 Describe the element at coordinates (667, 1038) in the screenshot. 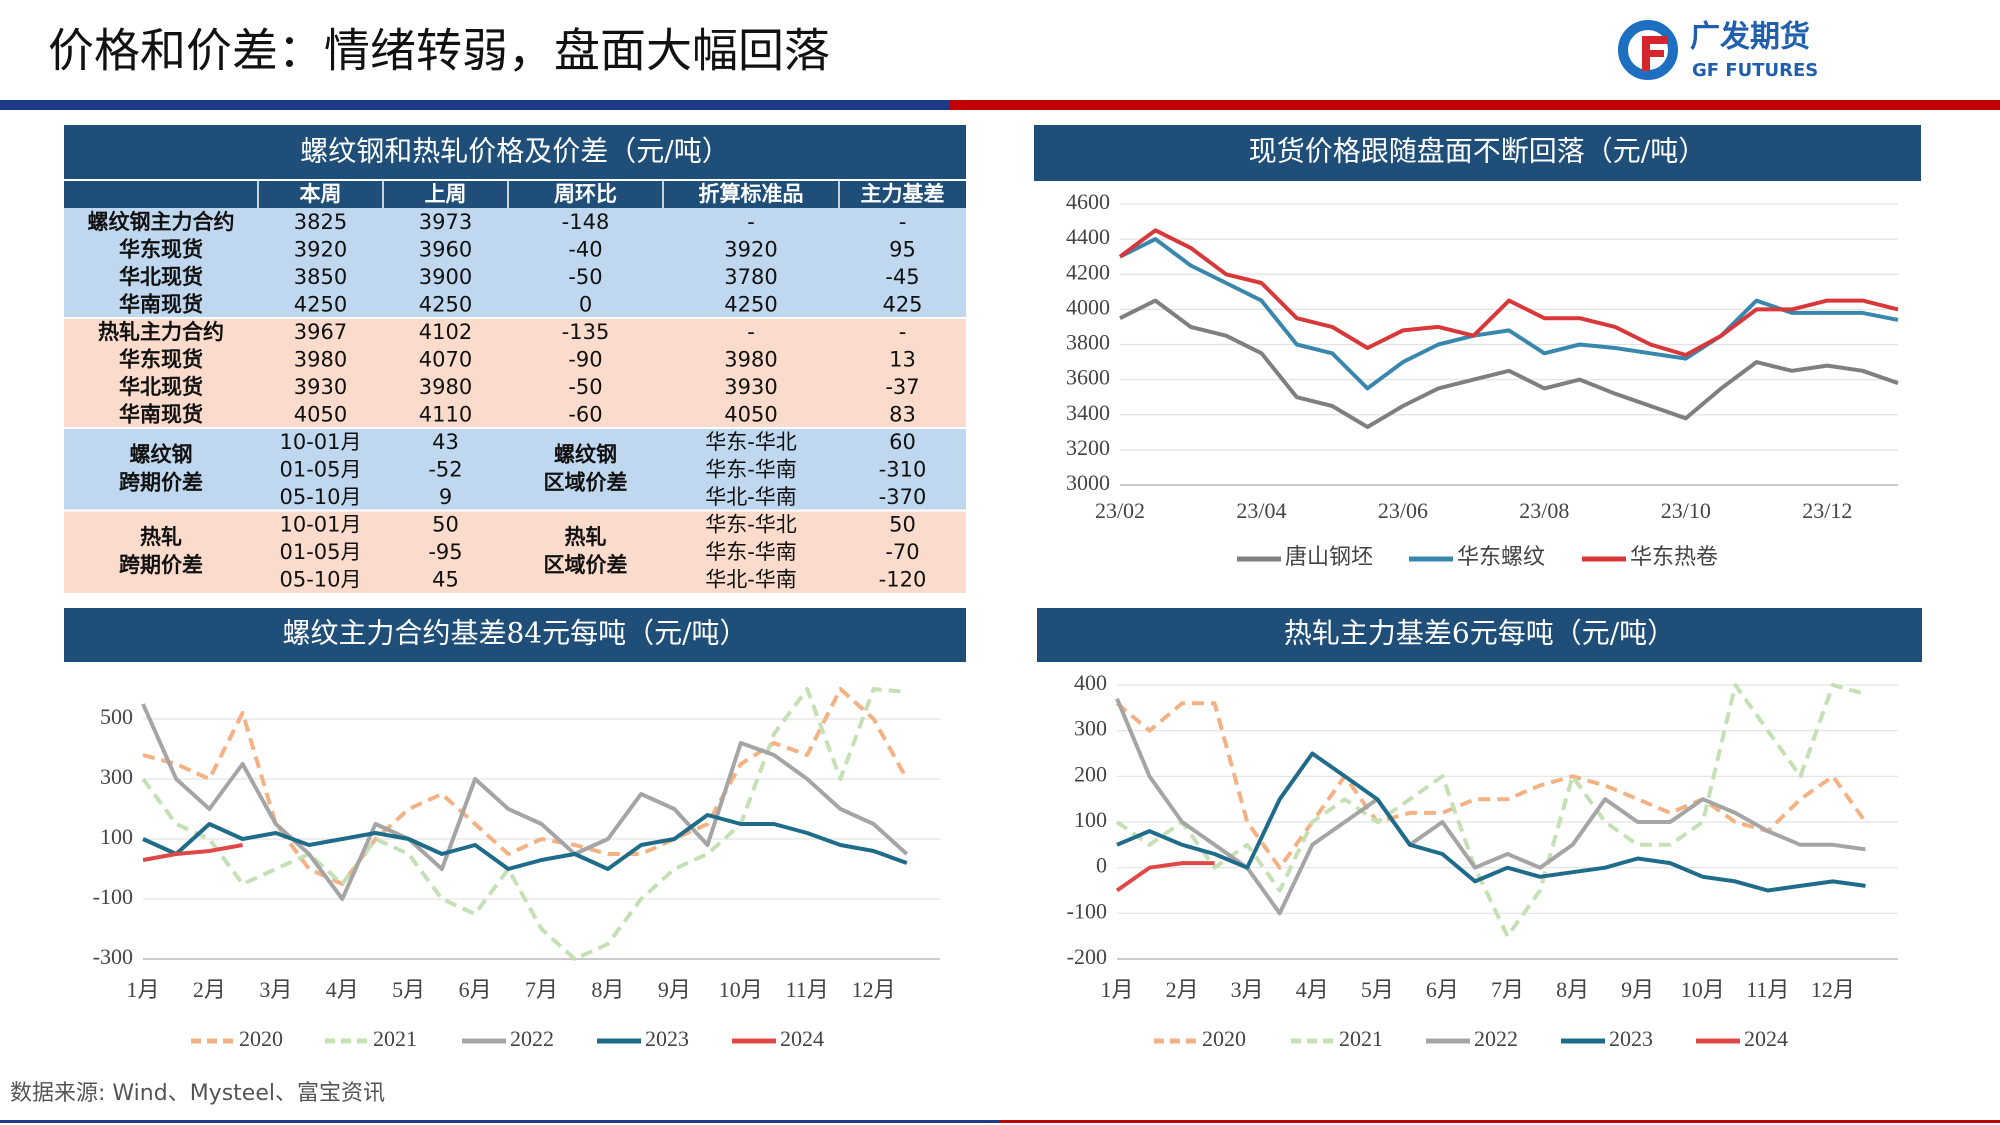

I see `legend-label: 2023` at that location.